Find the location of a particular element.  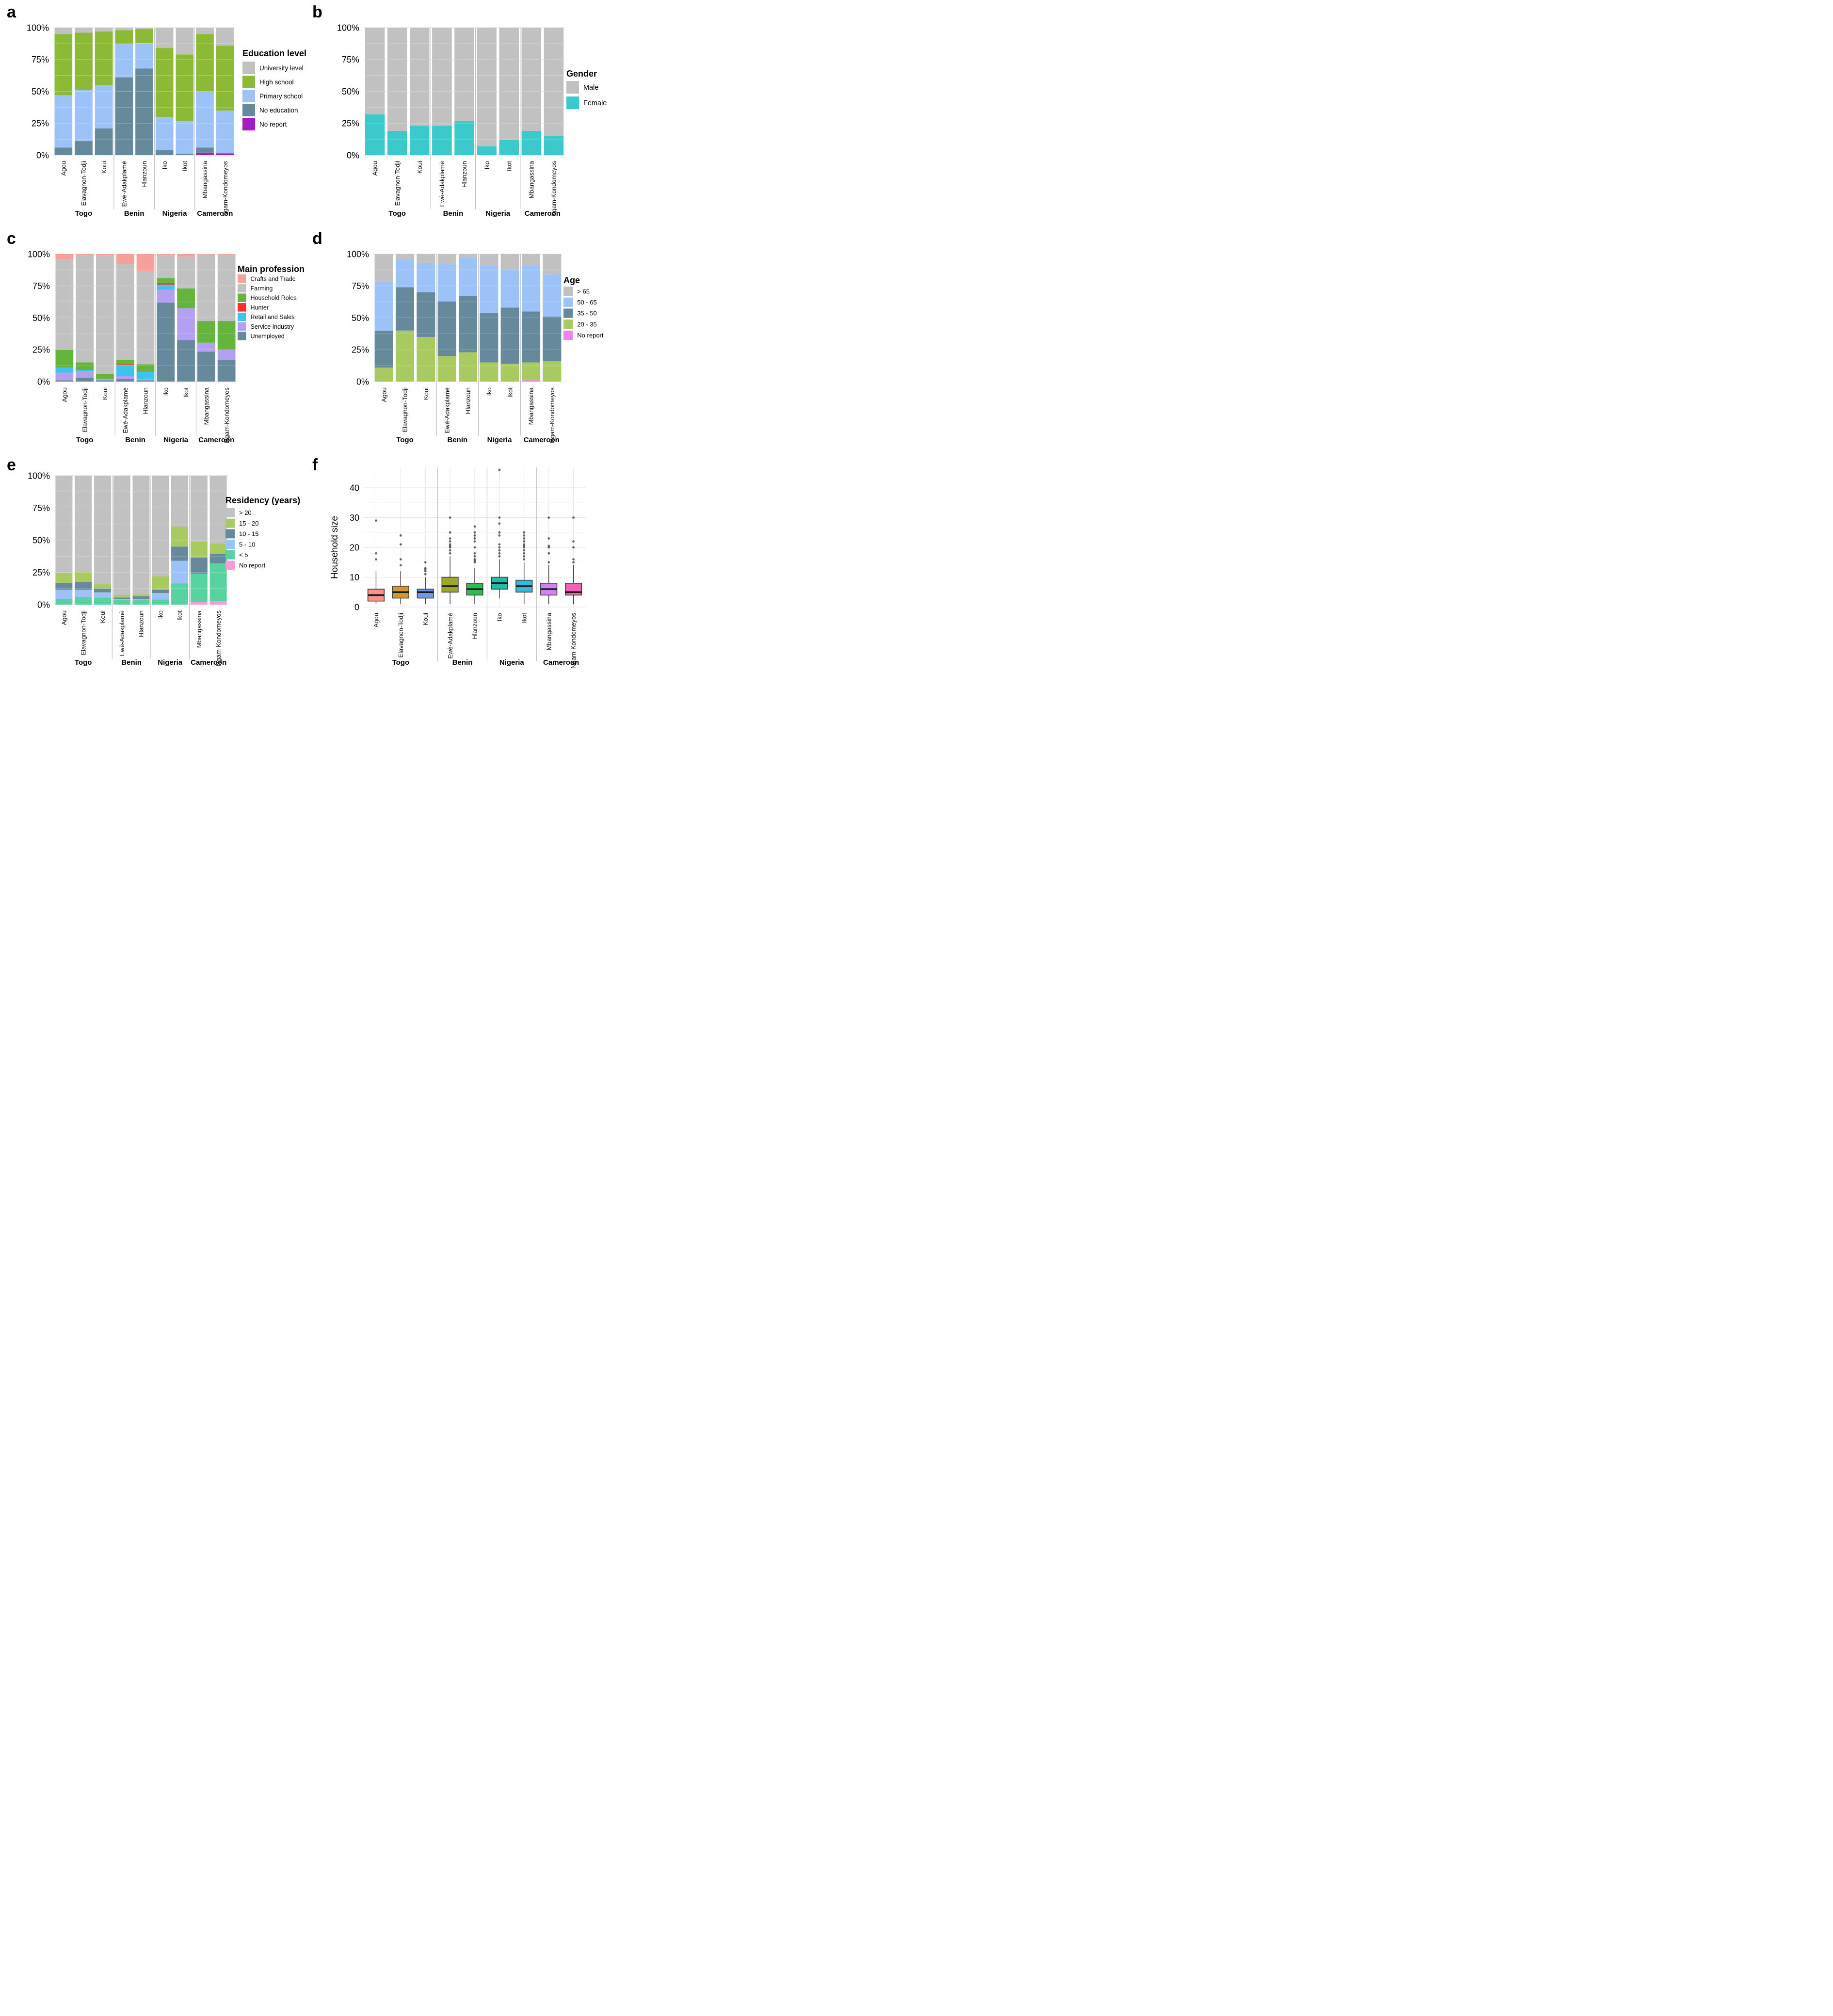

legend-label: University level is located at coordinates (281, 68).